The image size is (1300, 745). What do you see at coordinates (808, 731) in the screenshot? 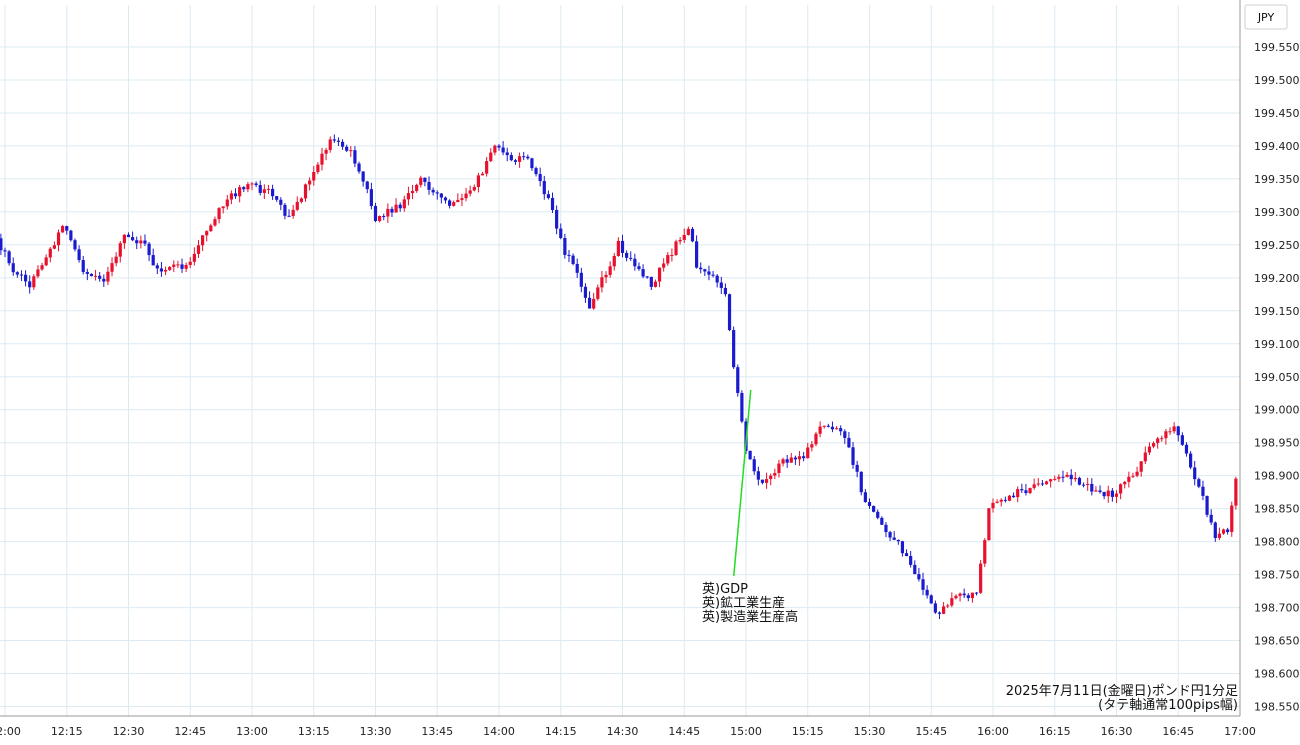
I see `time-tick-label: 15:15` at bounding box center [808, 731].